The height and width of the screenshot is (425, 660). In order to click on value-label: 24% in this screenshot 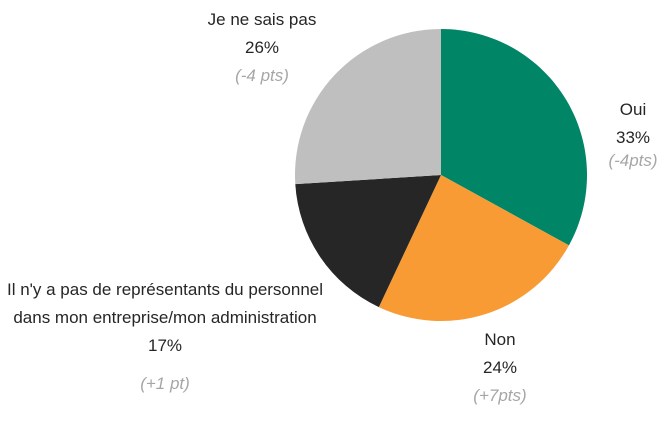, I will do `click(500, 367)`.